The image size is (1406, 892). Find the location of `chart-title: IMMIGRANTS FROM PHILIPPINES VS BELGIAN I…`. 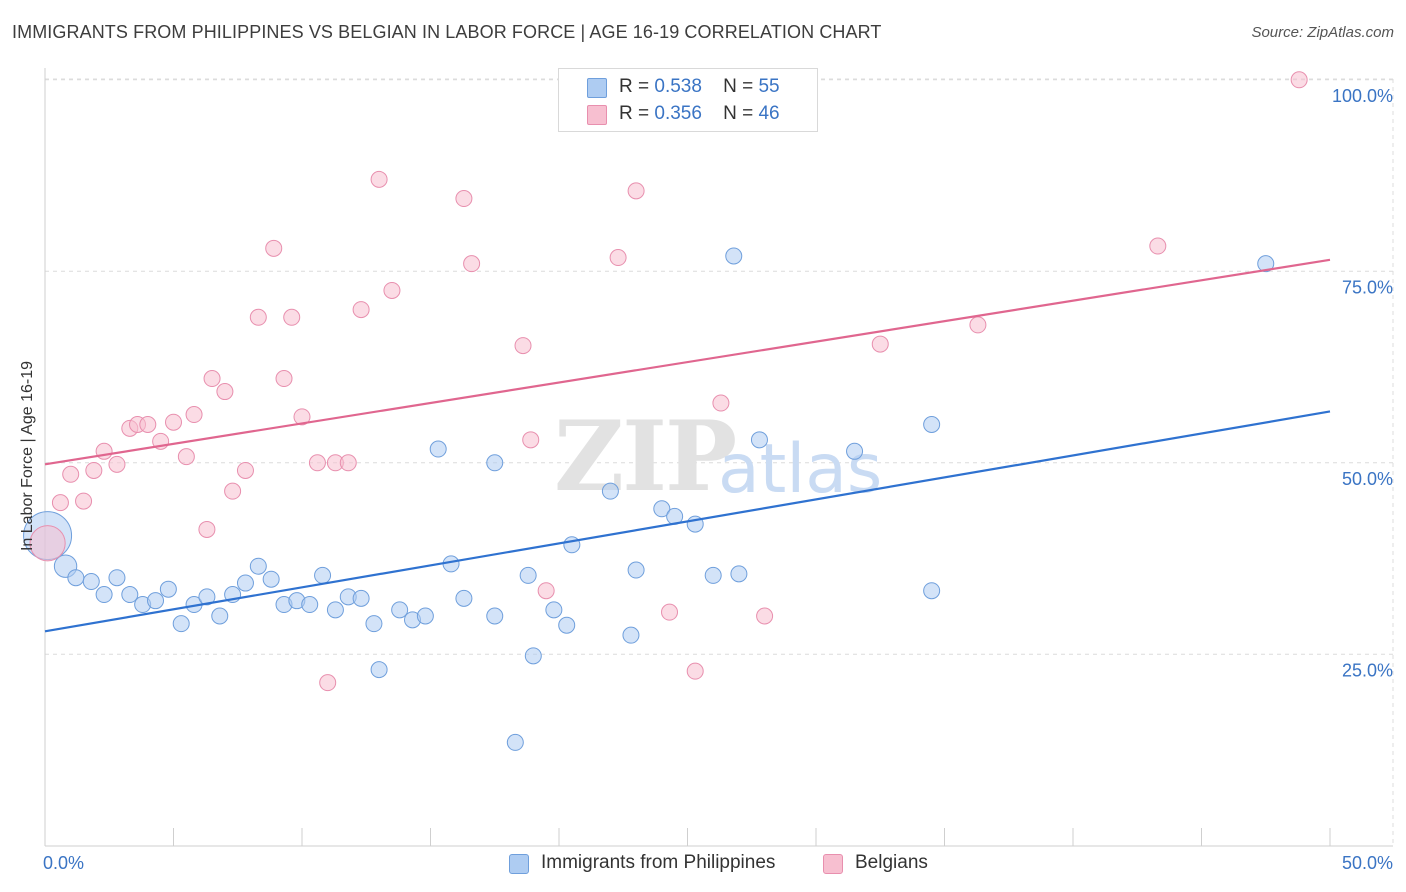

chart-title: IMMIGRANTS FROM PHILIPPINES VS BELGIAN I… is located at coordinates (447, 32).